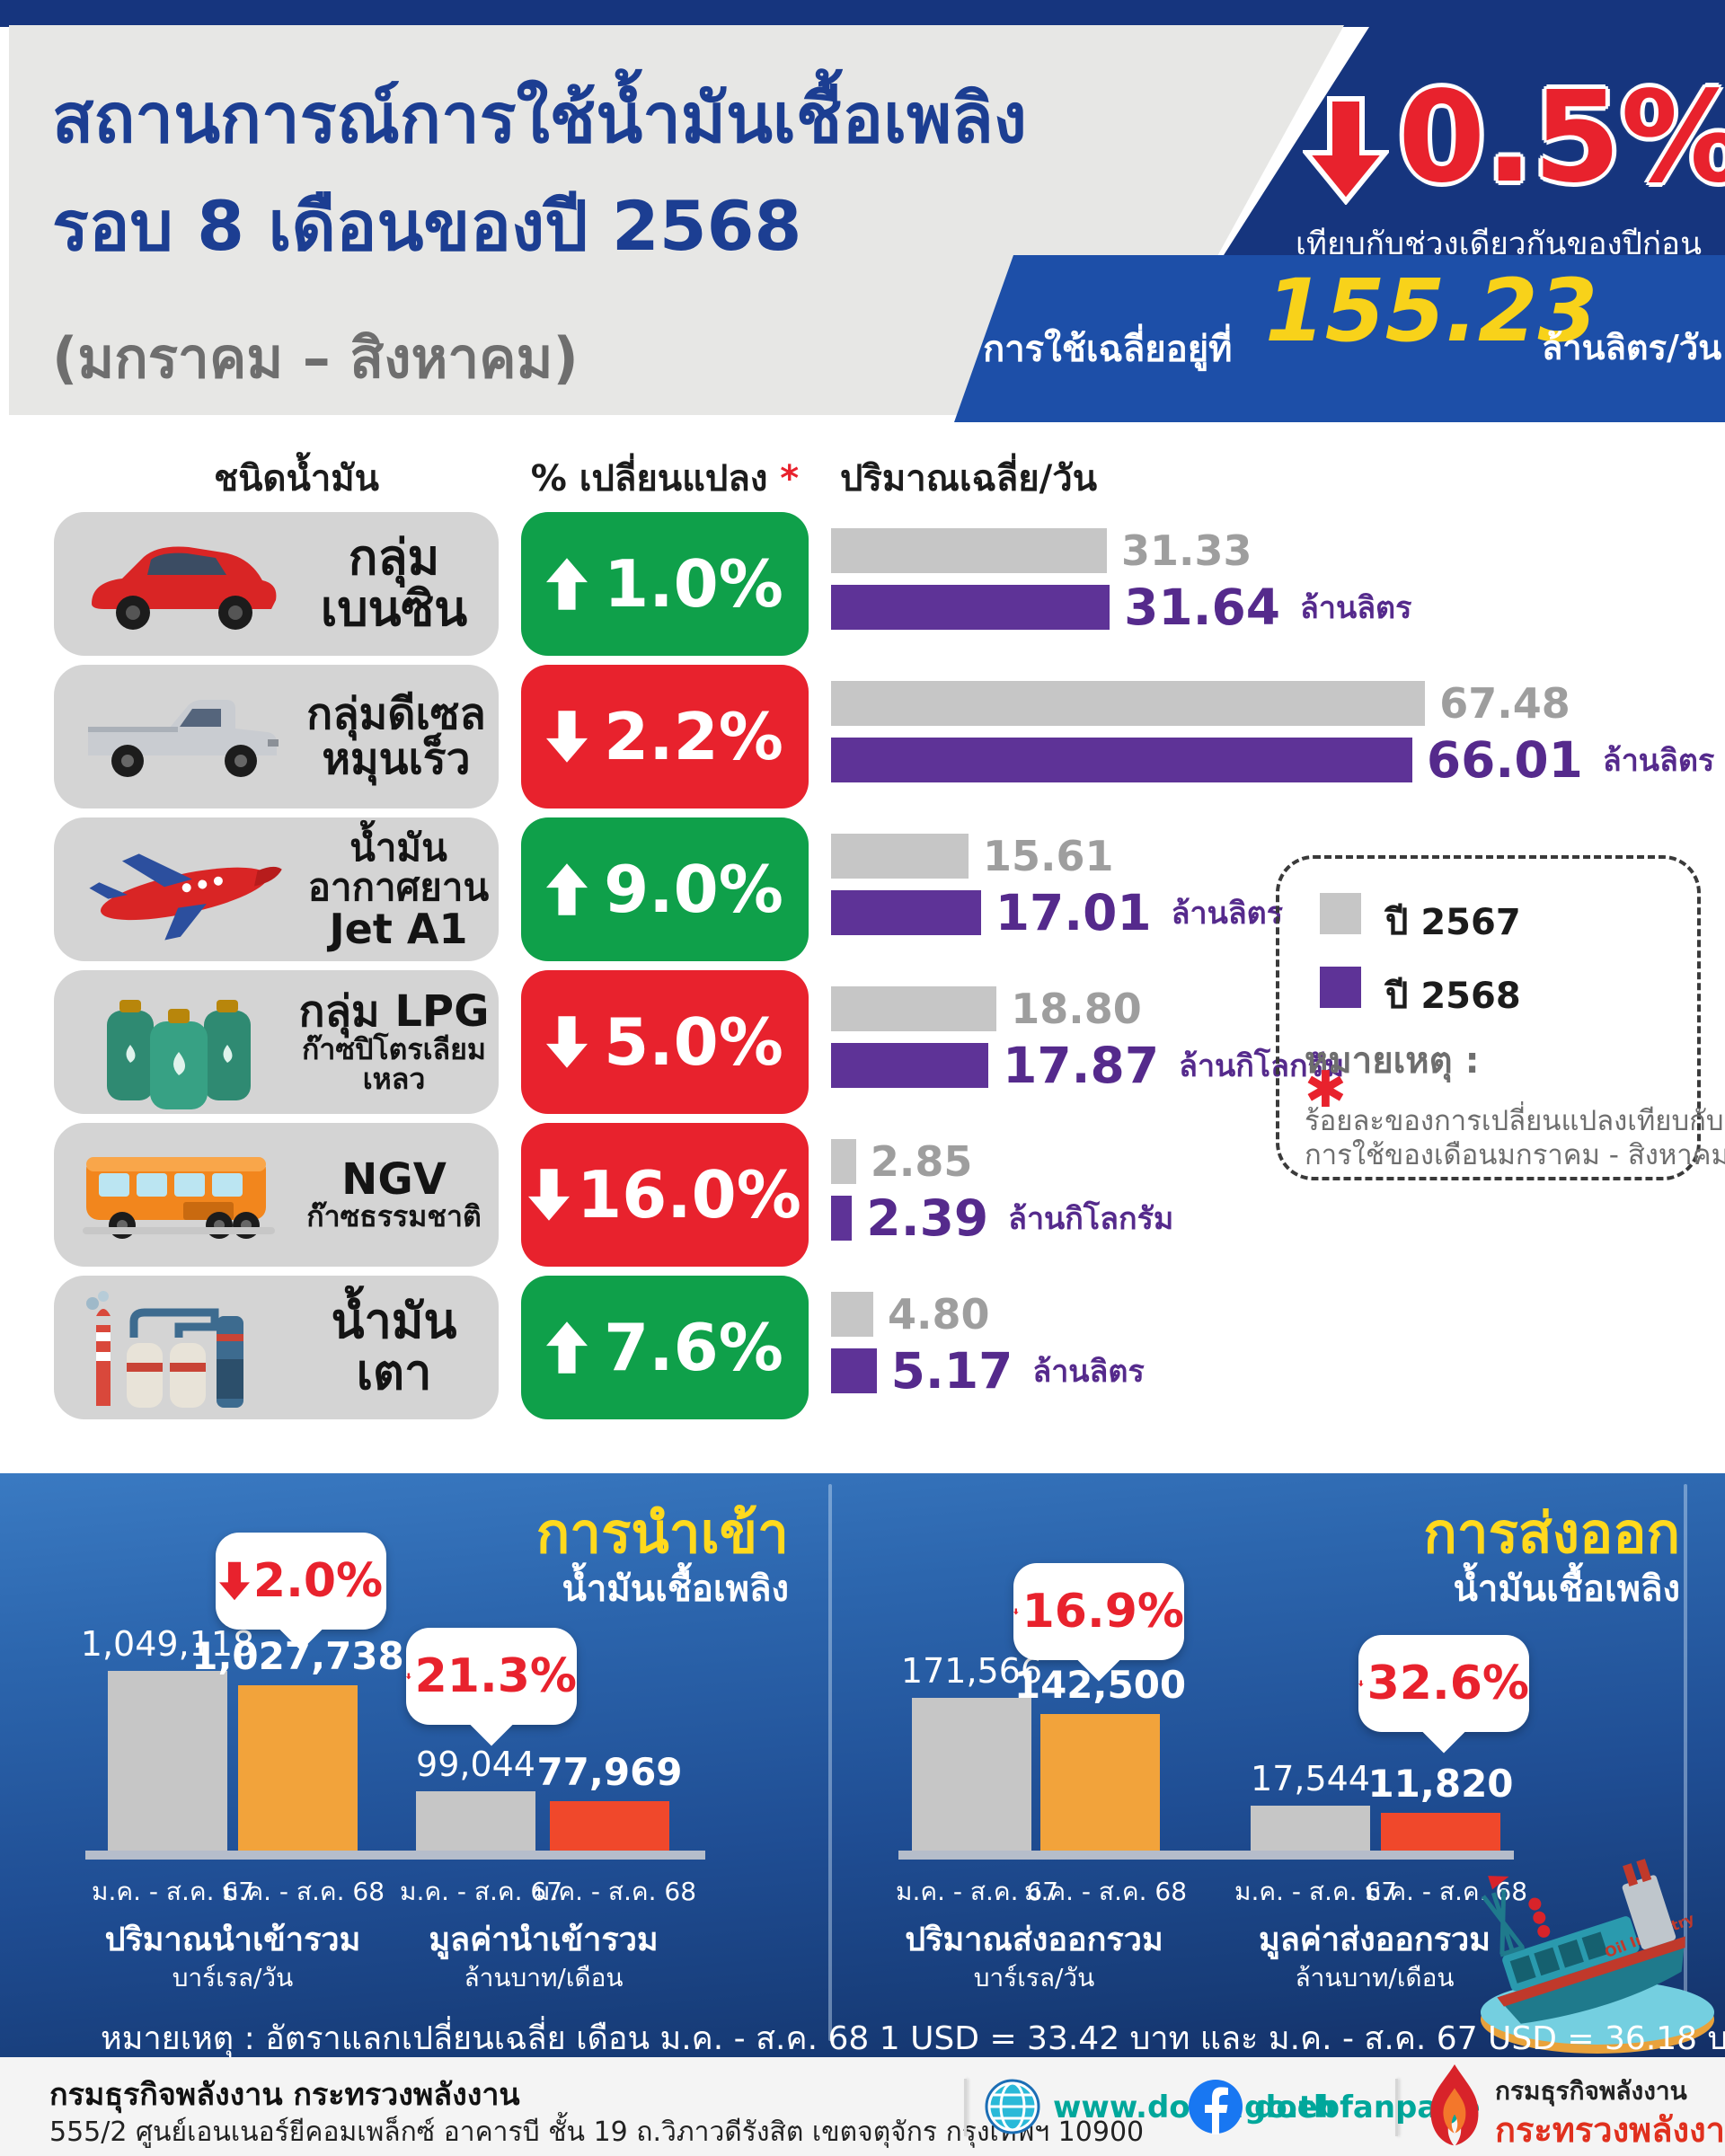  What do you see at coordinates (970, 608) in the screenshot?
I see `benzine-bar-2568-bar` at bounding box center [970, 608].